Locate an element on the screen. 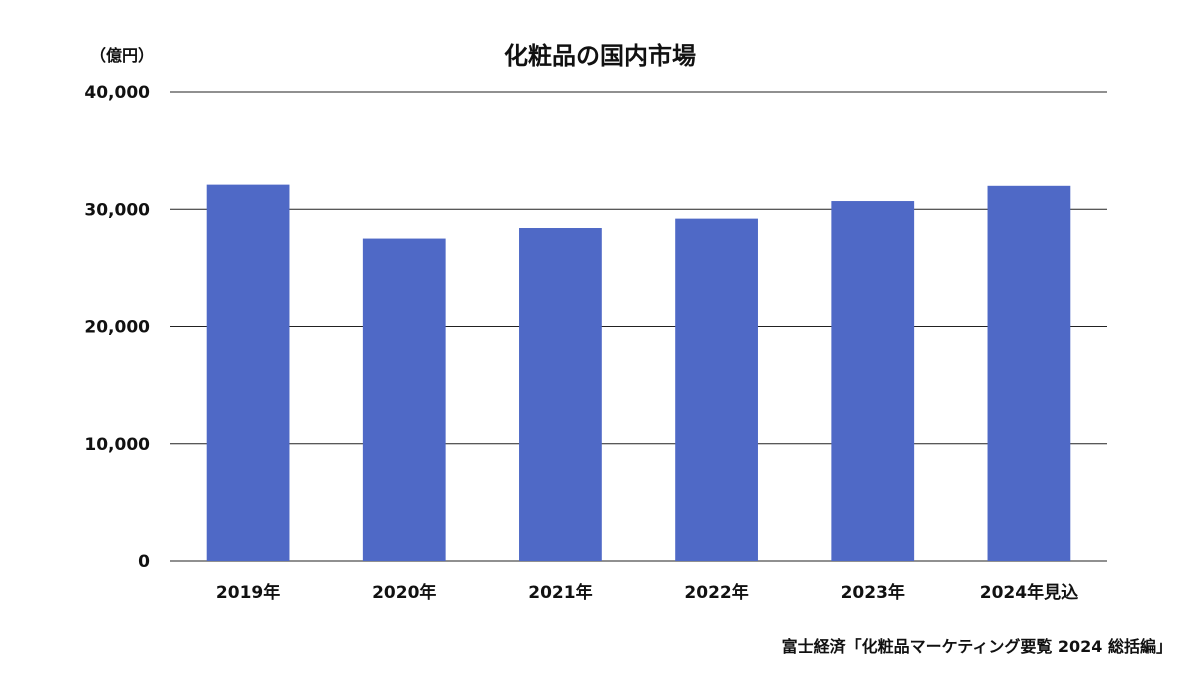  x-axis-ticks: 2019年 2020年 2021年 2022年 2023年 2024年見込 is located at coordinates (647, 592).